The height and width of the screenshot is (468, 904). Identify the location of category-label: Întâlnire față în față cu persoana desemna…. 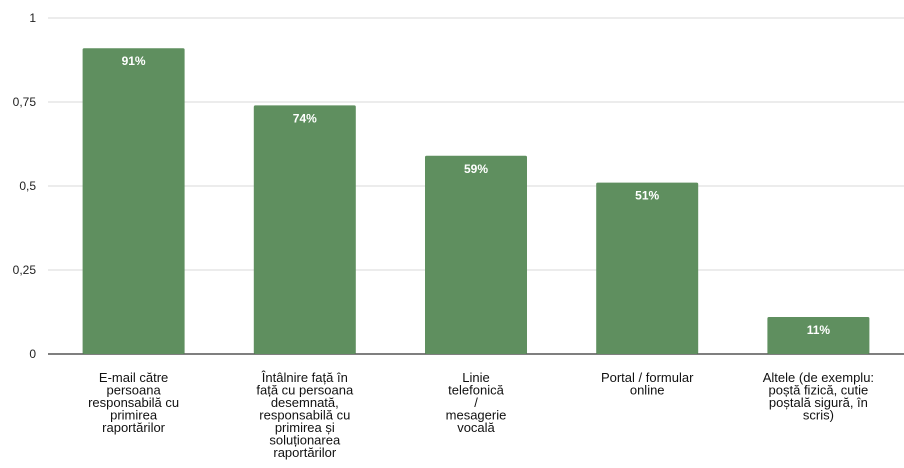
(305, 415).